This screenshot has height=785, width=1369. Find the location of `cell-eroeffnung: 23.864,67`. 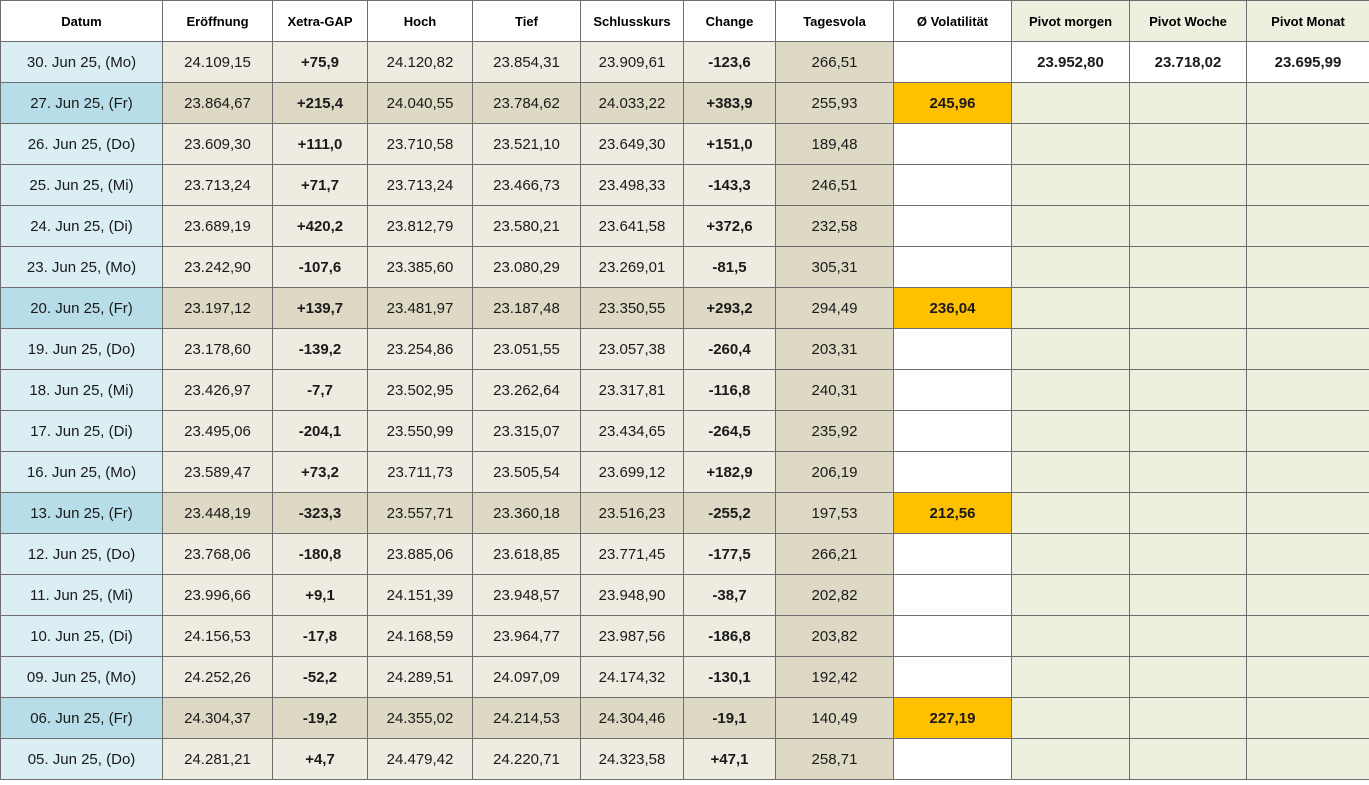

cell-eroeffnung: 23.864,67 is located at coordinates (217, 103).